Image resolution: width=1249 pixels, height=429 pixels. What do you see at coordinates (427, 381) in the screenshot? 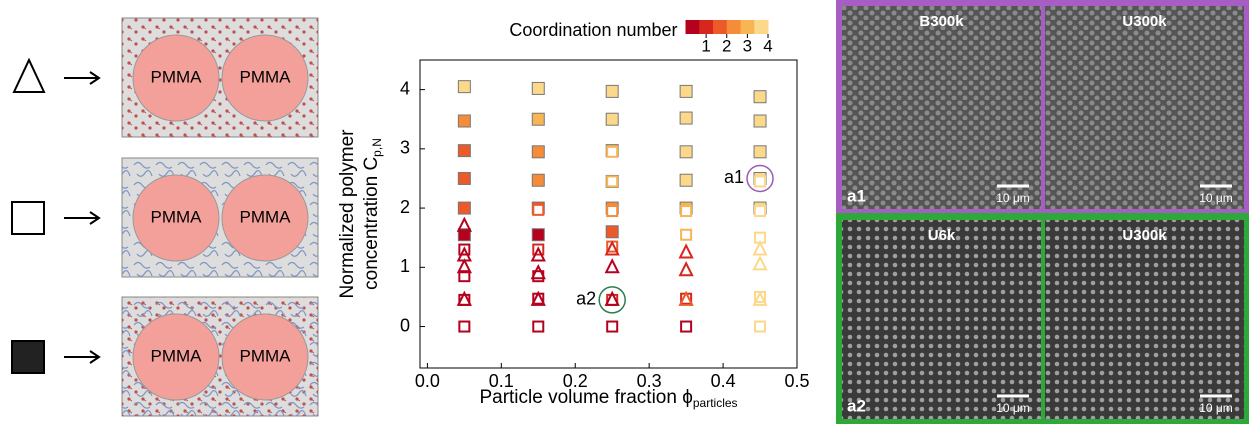
I see `x-tick-label: 0.0` at bounding box center [427, 381].